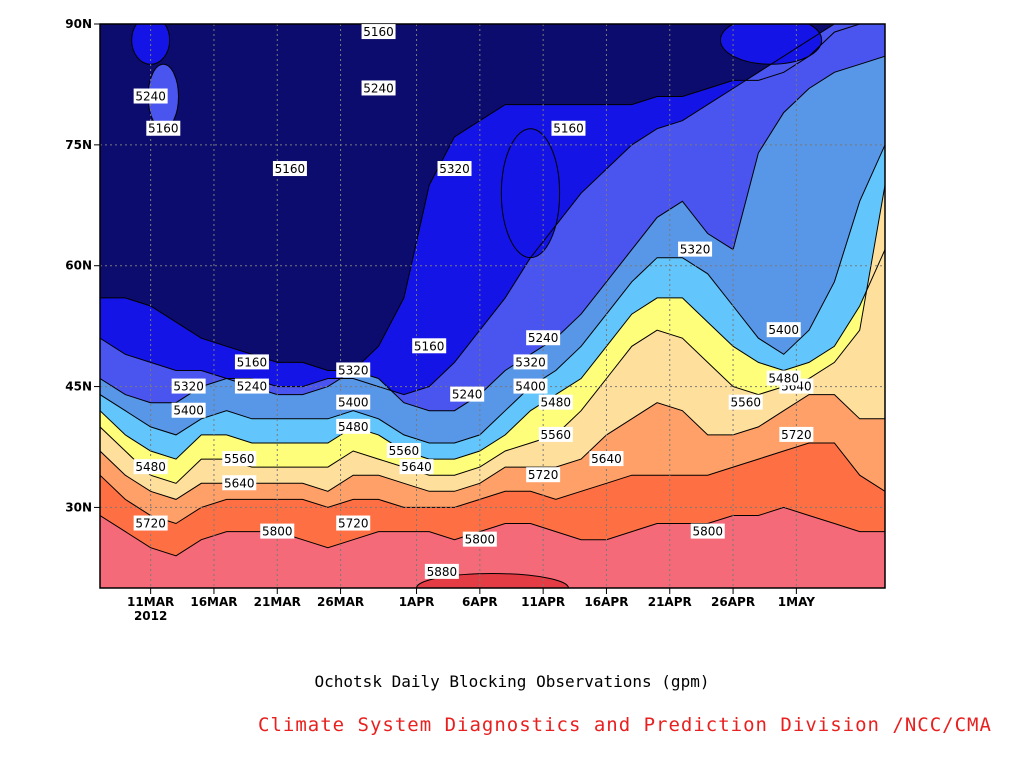 The image size is (1024, 768). Describe the element at coordinates (670, 602) in the screenshot. I see `x-tick-label: 21APR` at that location.